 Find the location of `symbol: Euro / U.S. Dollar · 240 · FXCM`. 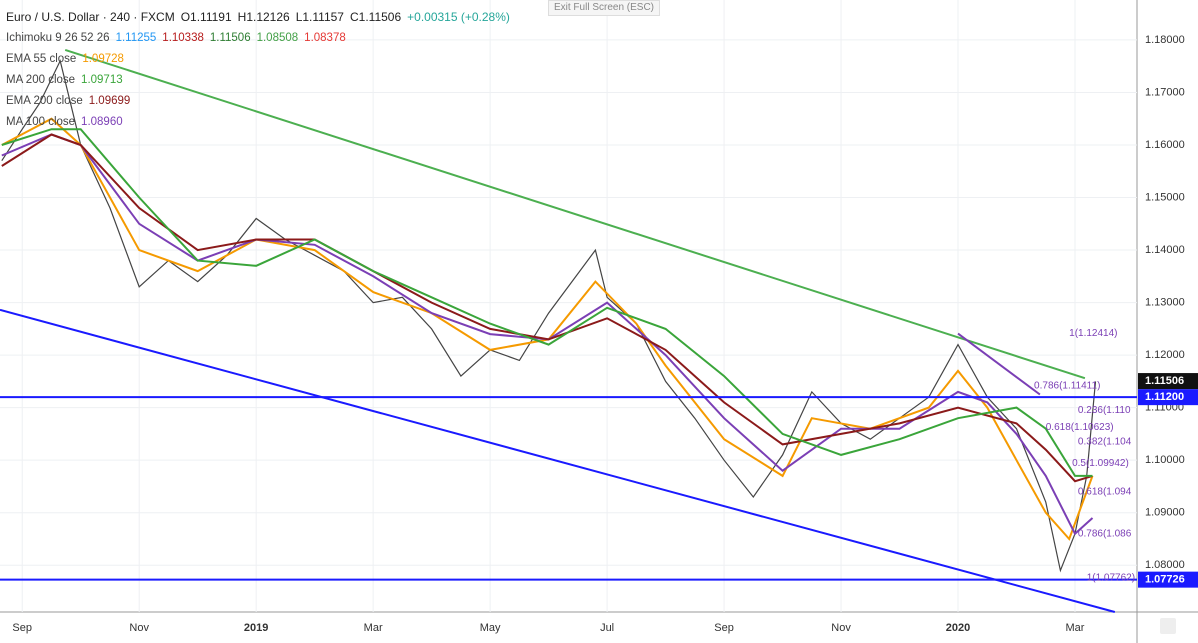

symbol: Euro / U.S. Dollar · 240 · FXCM is located at coordinates (90, 16).